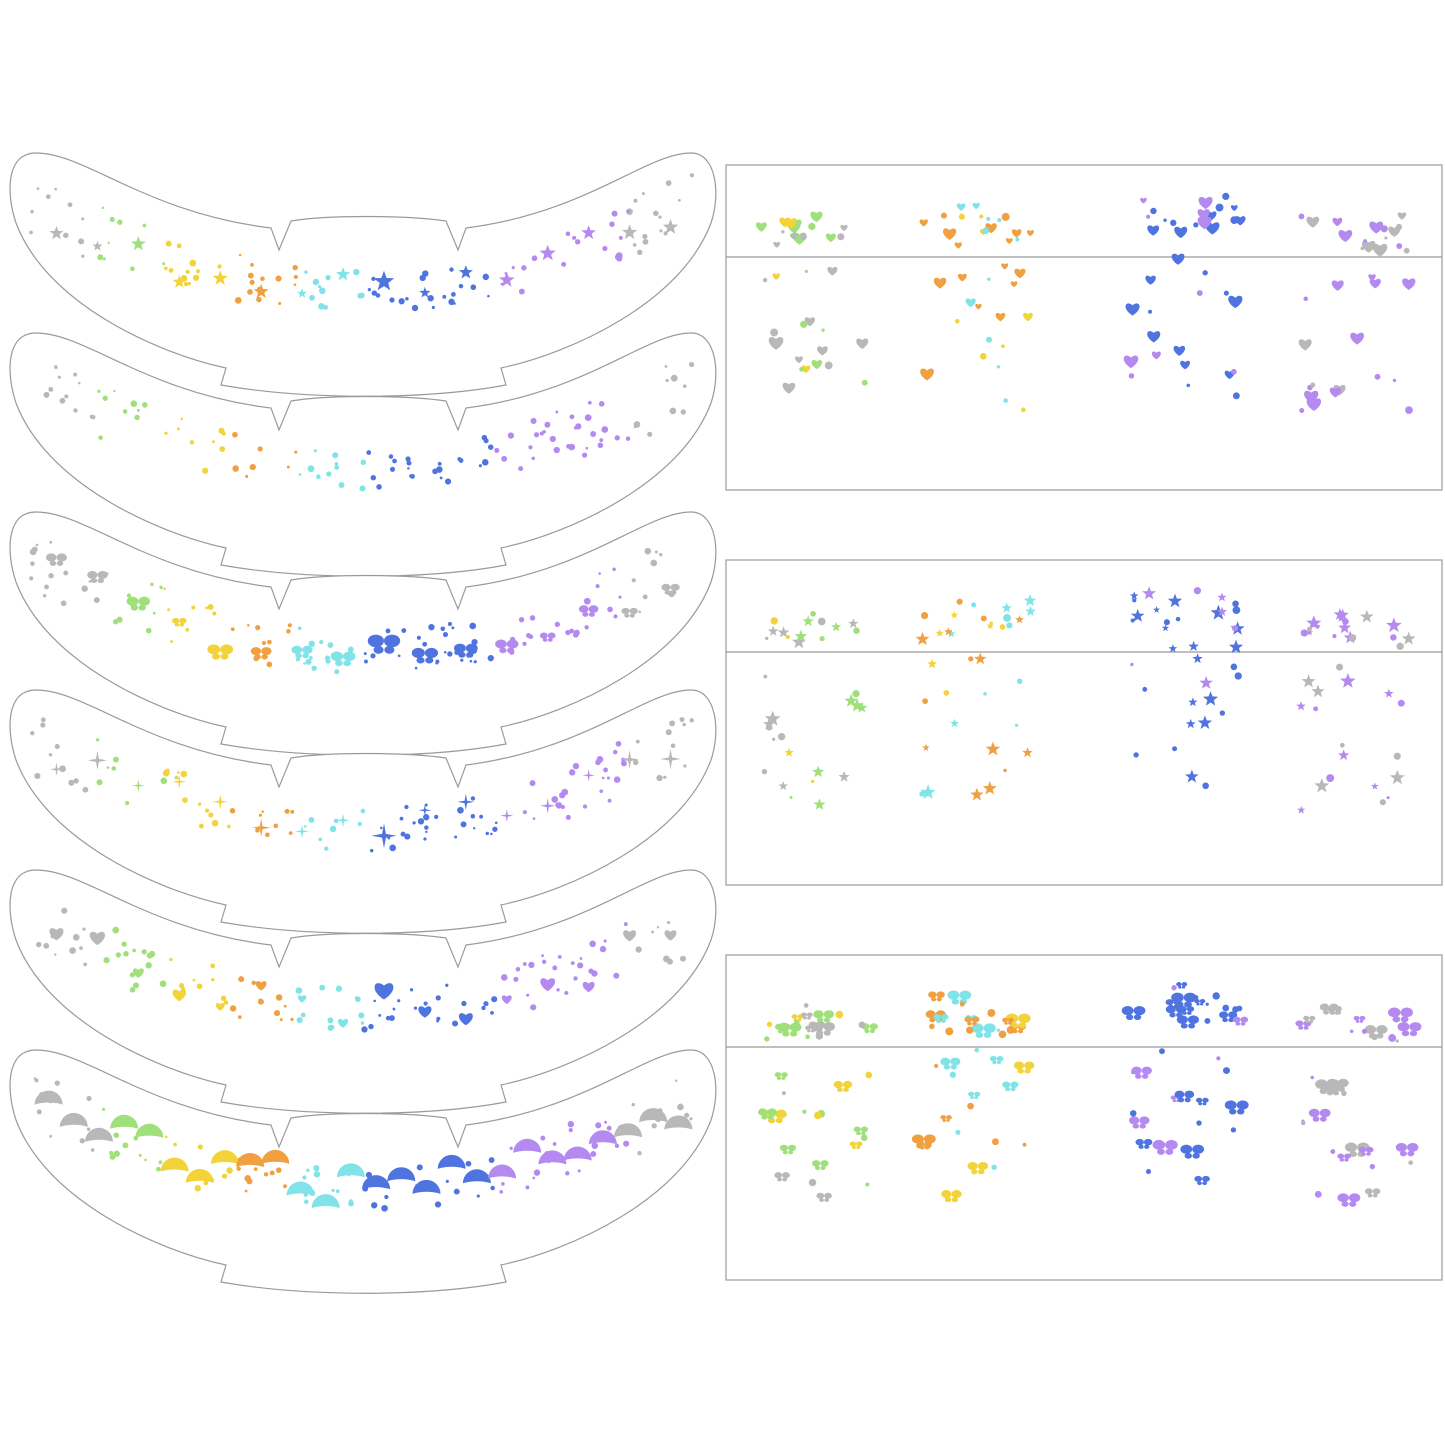 Image resolution: width=1445 pixels, height=1445 pixels. Describe the element at coordinates (363, 991) in the screenshot. I see `mask-sticker-hearts` at that location.